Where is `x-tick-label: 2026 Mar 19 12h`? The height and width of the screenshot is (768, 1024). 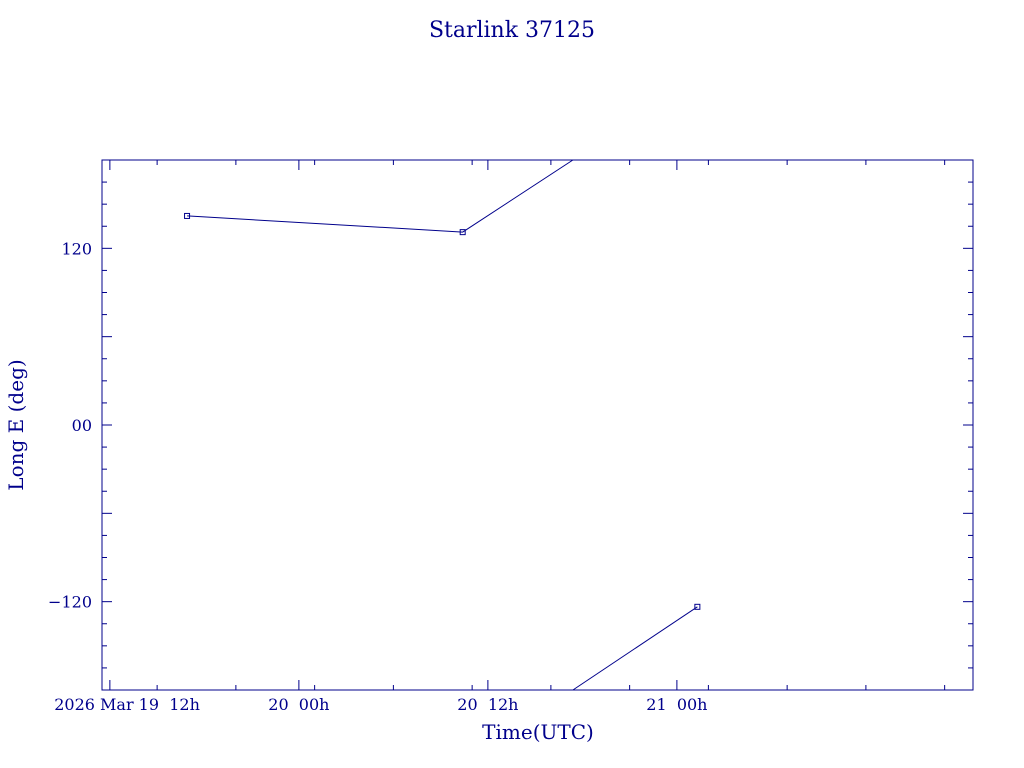
x-tick-label: 2026 Mar 19 12h is located at coordinates (127, 704).